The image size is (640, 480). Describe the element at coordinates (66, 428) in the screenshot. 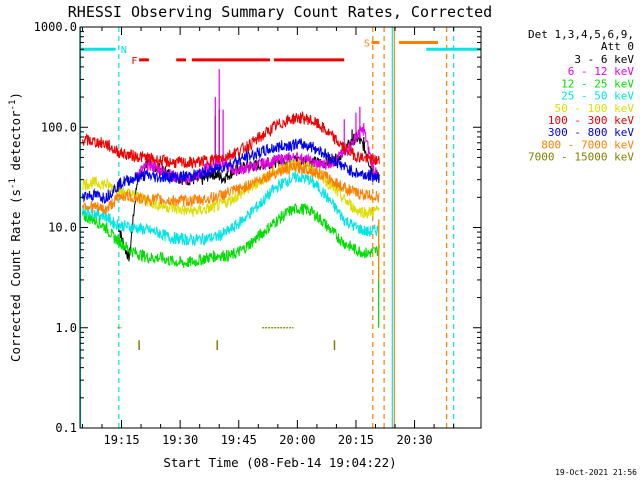

I see `y-tick-label-0: 0.1` at that location.